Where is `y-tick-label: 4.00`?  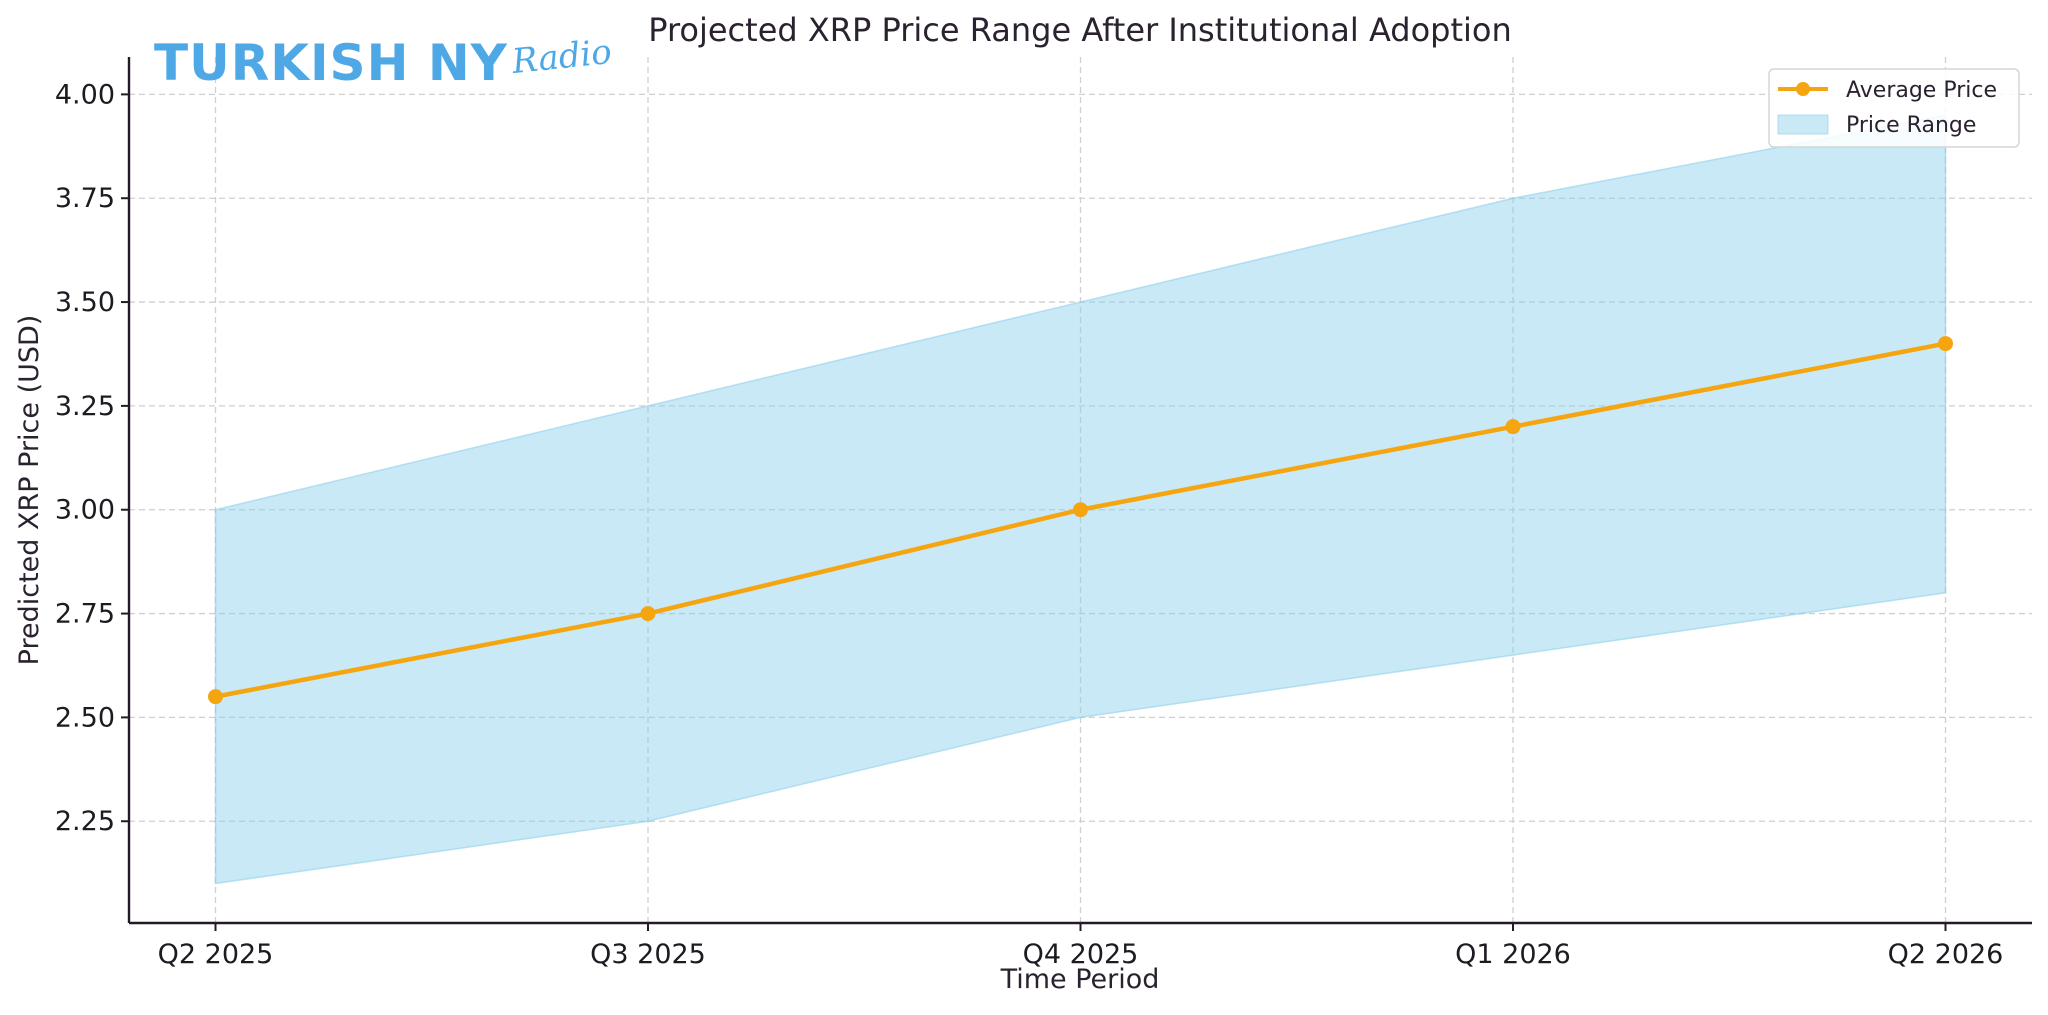 y-tick-label: 4.00 is located at coordinates (85, 94).